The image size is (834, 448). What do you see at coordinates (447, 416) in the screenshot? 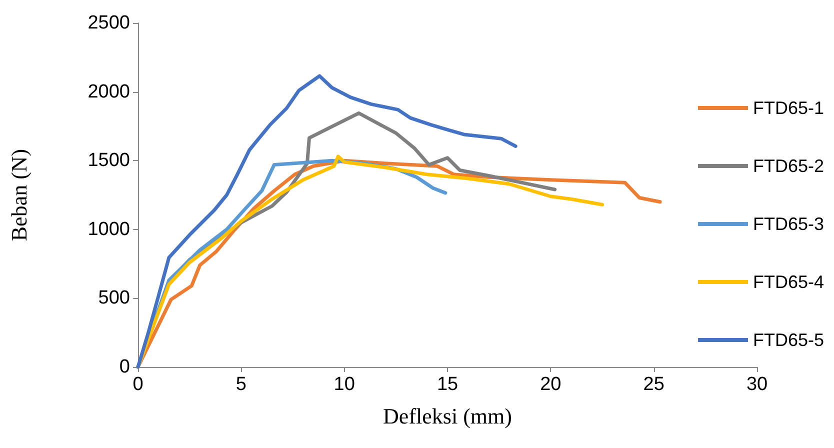
I see `x-axis-title: Defleksi (mm)` at bounding box center [447, 416].